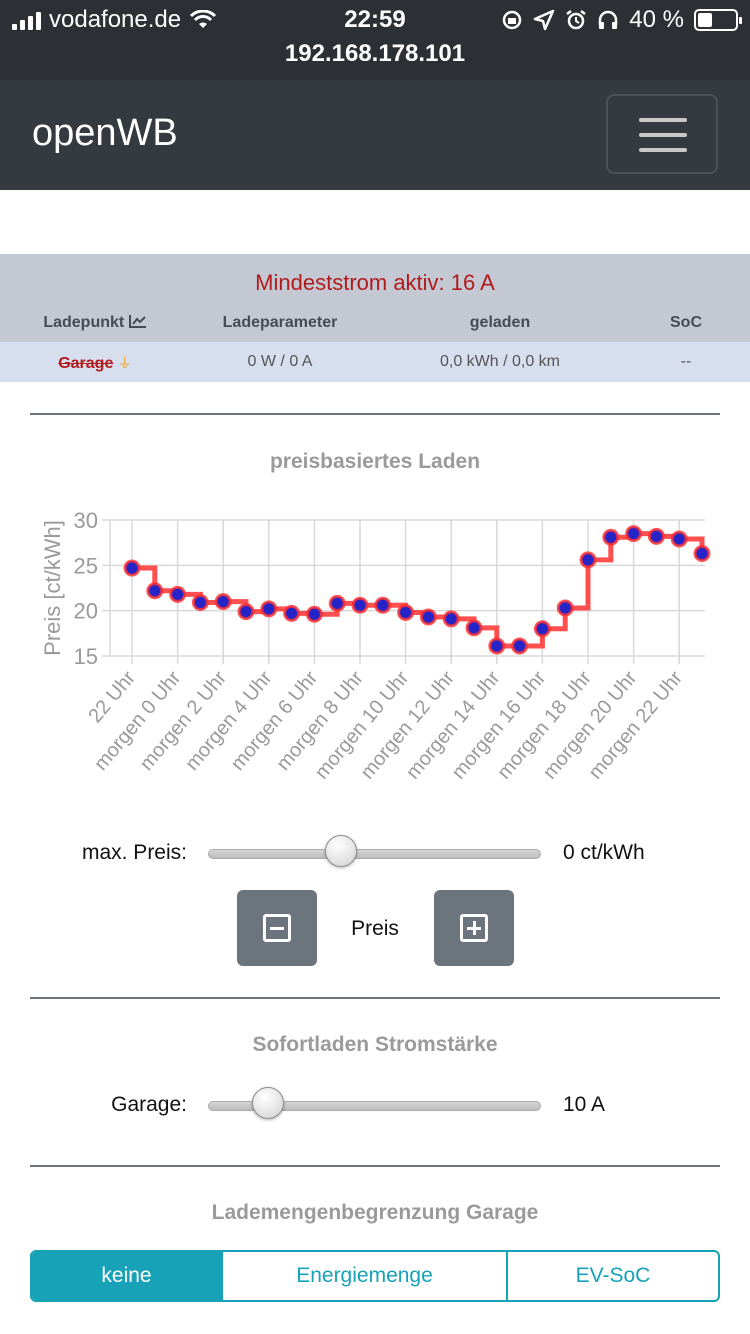  I want to click on price-section-title: preisbasiertes Laden, so click(375, 461).